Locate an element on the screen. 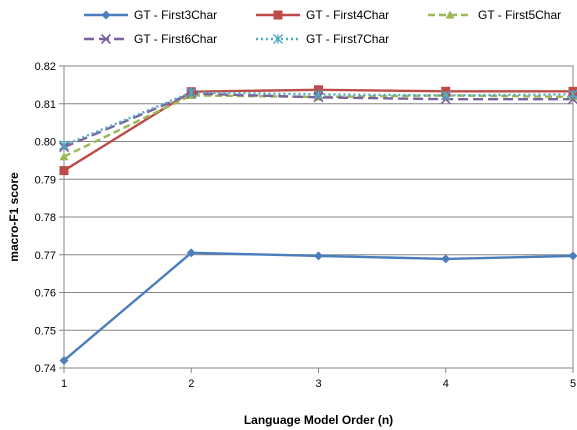 This screenshot has height=430, width=577. y-tick-label-6: 0.80 is located at coordinates (45, 143).